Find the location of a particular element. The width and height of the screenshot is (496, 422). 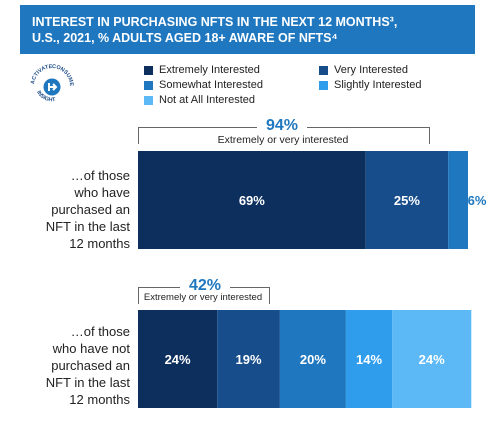

bar-segment-not-purchased-slightly is located at coordinates (369, 359).